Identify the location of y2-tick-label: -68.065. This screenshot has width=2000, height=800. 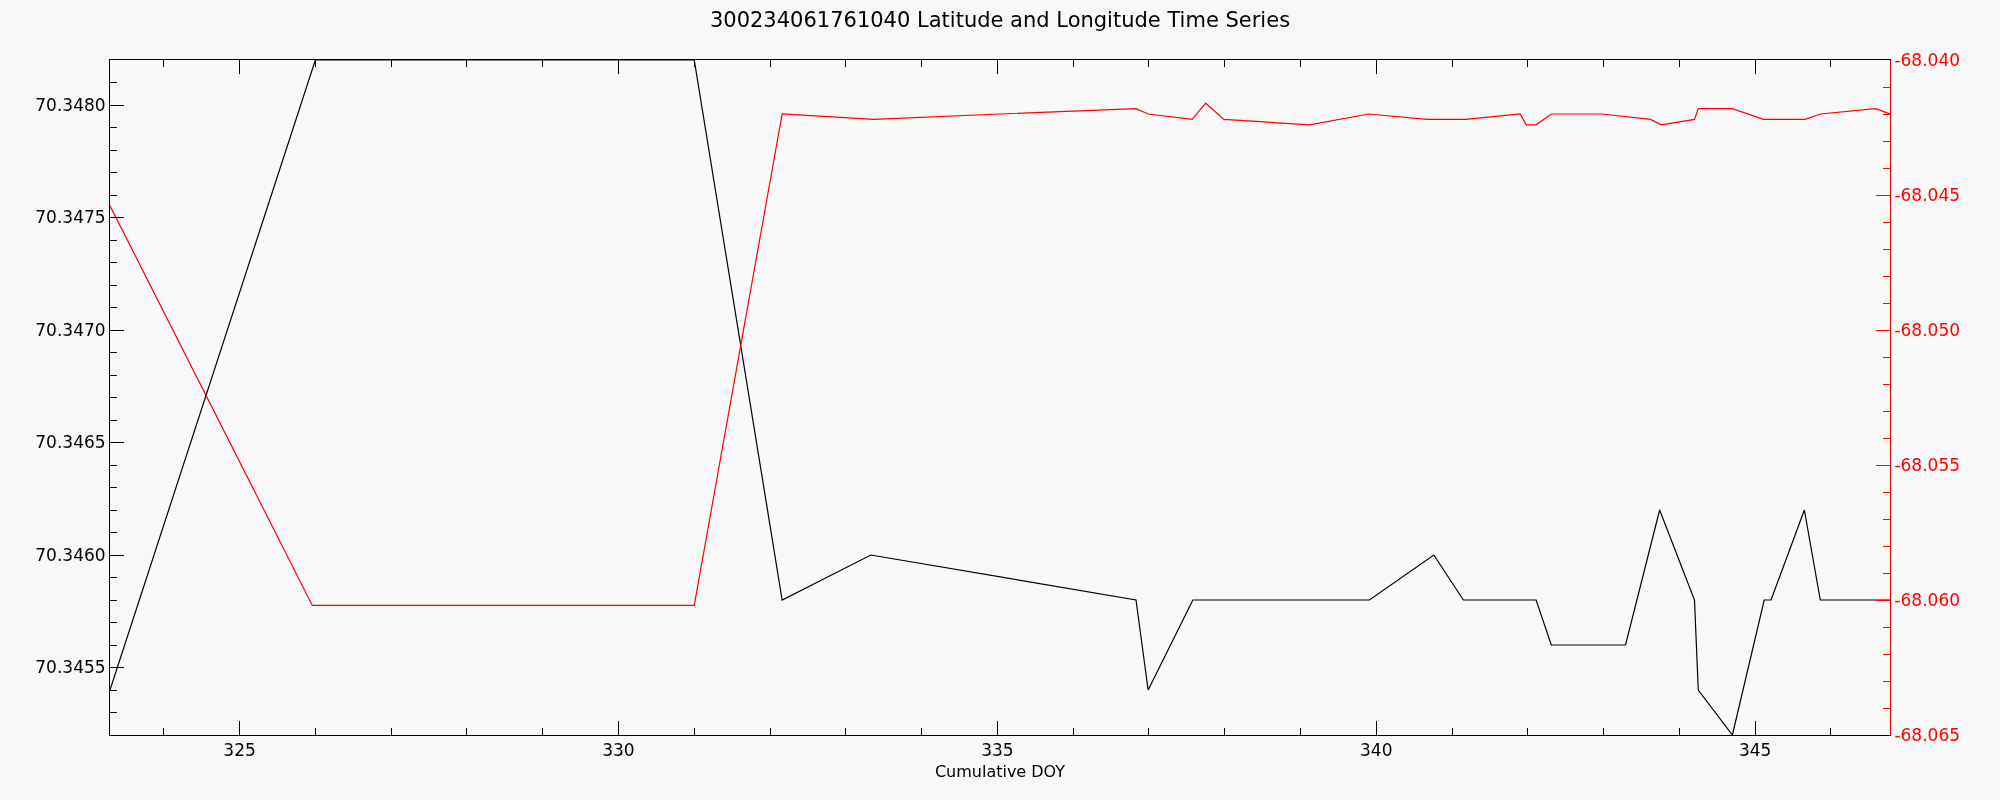
(1927, 734).